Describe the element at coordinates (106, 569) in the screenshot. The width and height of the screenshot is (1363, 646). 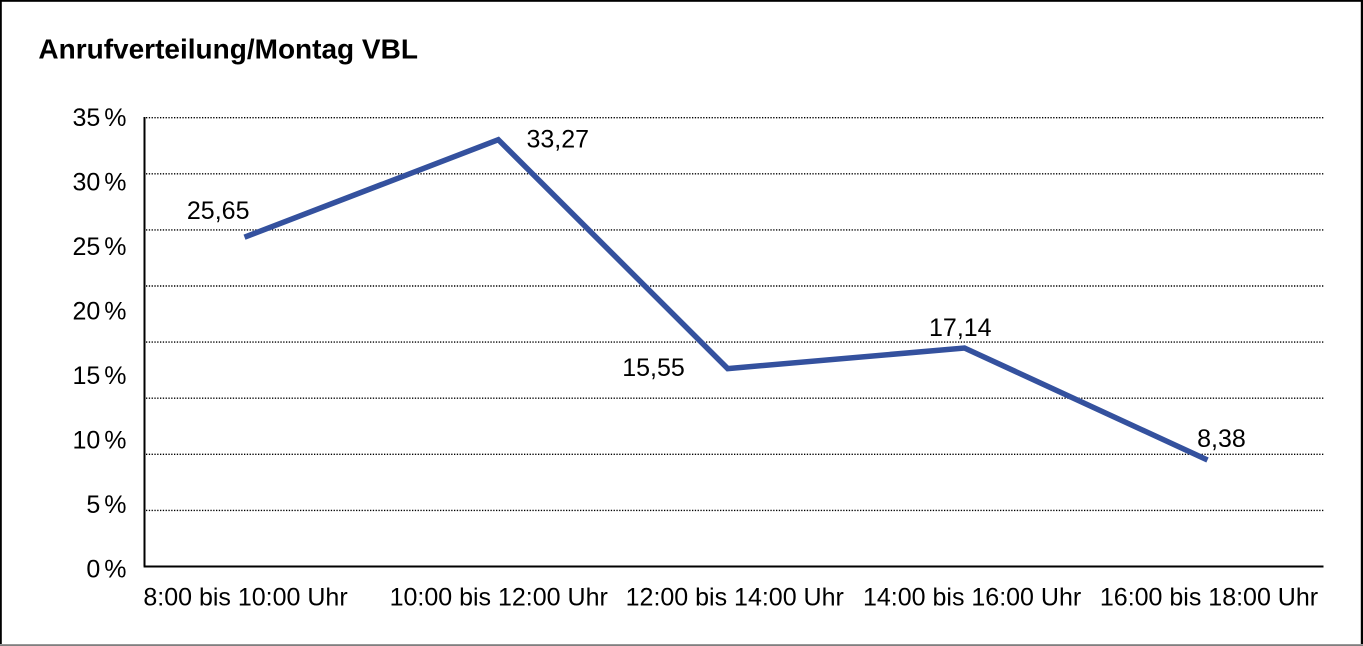
I see `svg-text: 0 %` at that location.